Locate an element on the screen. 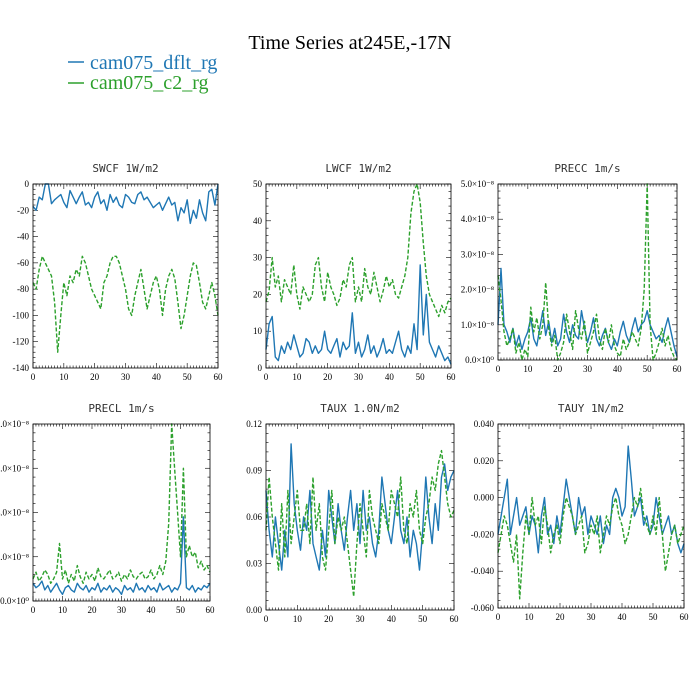 This screenshot has height=700, width=700. y-tick-label: 8.0×10⁻⁸ is located at coordinates (14, 424).